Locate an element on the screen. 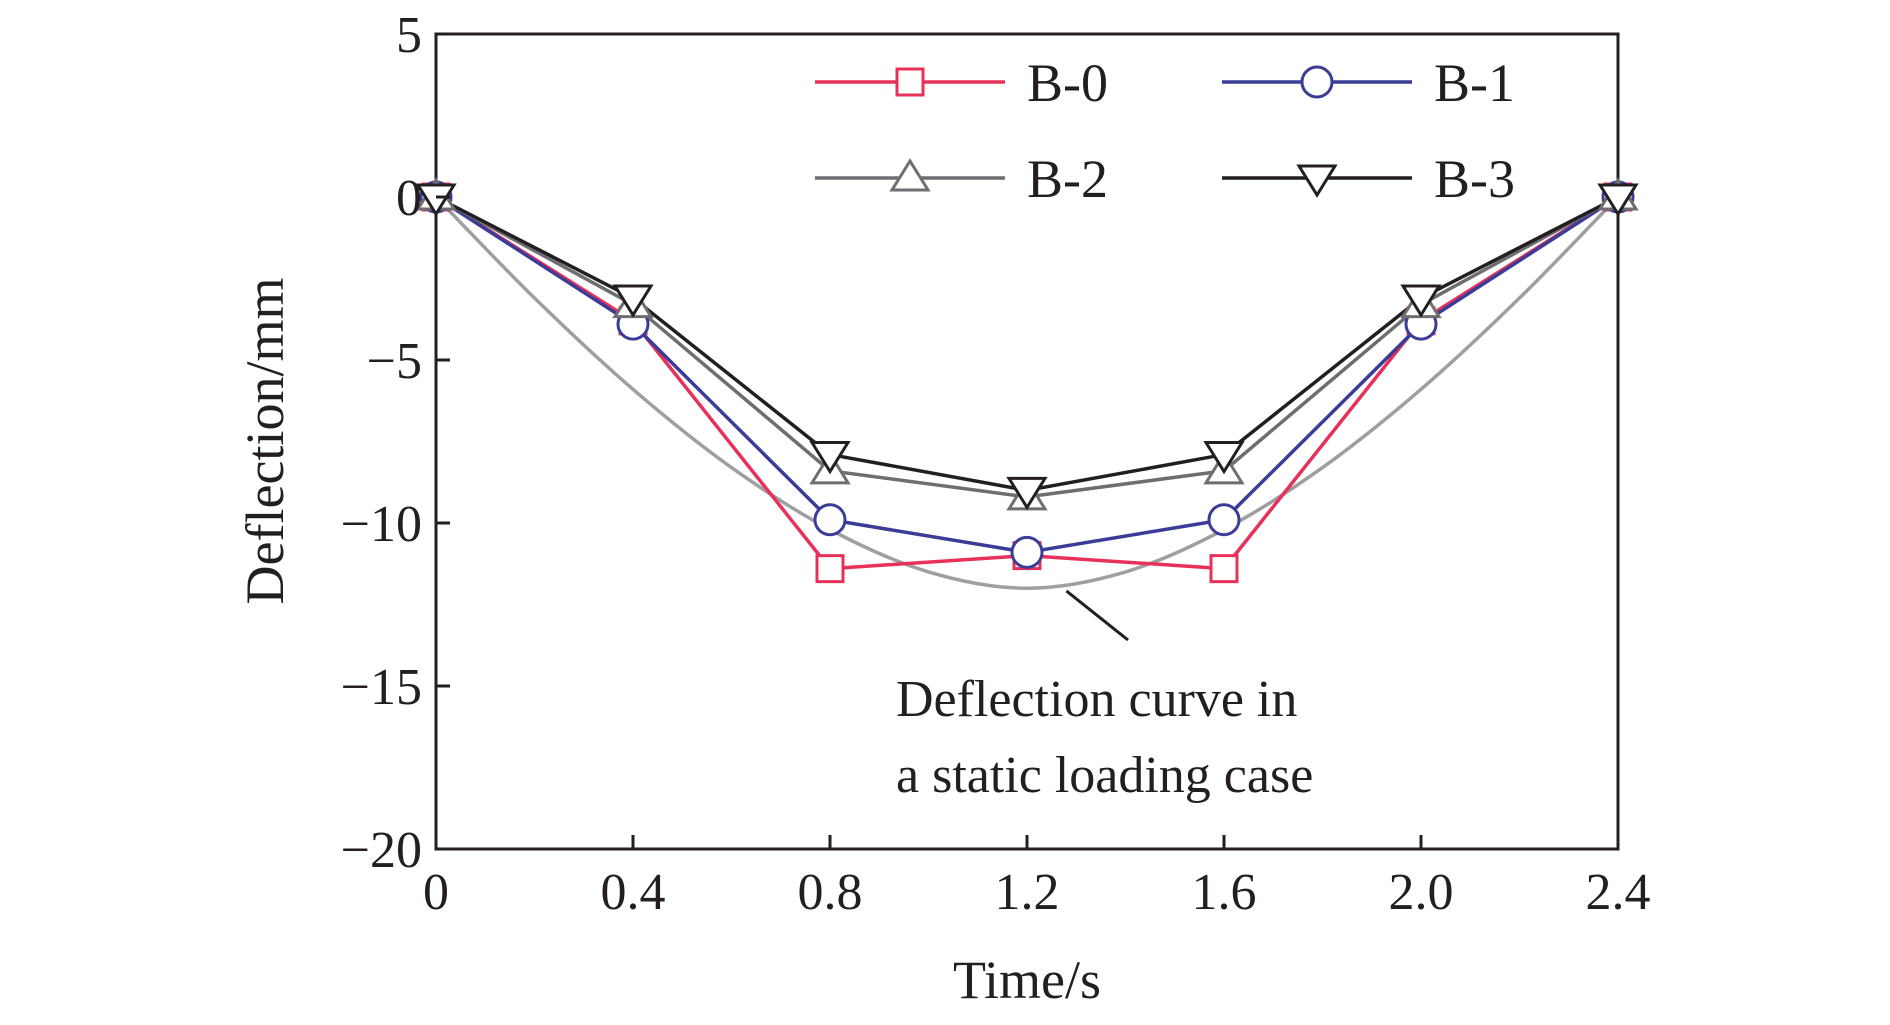 This screenshot has width=1890, height=1025. x-tick-label: 2.0 is located at coordinates (1421, 892).